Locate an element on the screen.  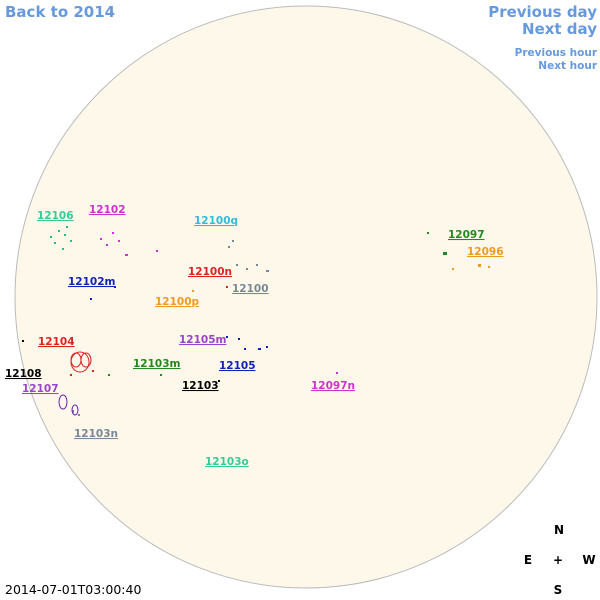
region-label: 12103 is located at coordinates (200, 386).